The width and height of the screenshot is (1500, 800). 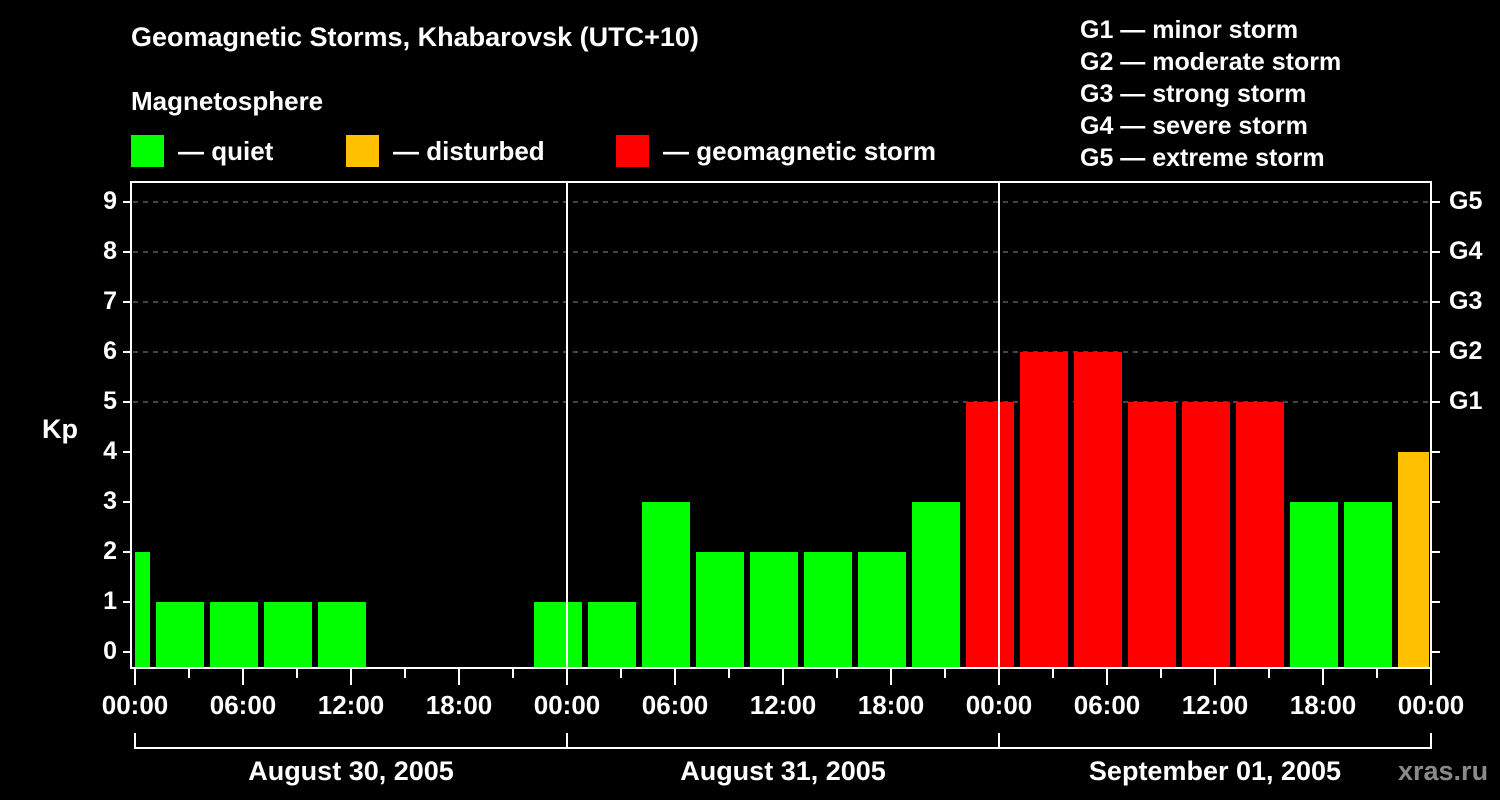 I want to click on legend-quiet-label: — quiet, so click(x=226, y=150).